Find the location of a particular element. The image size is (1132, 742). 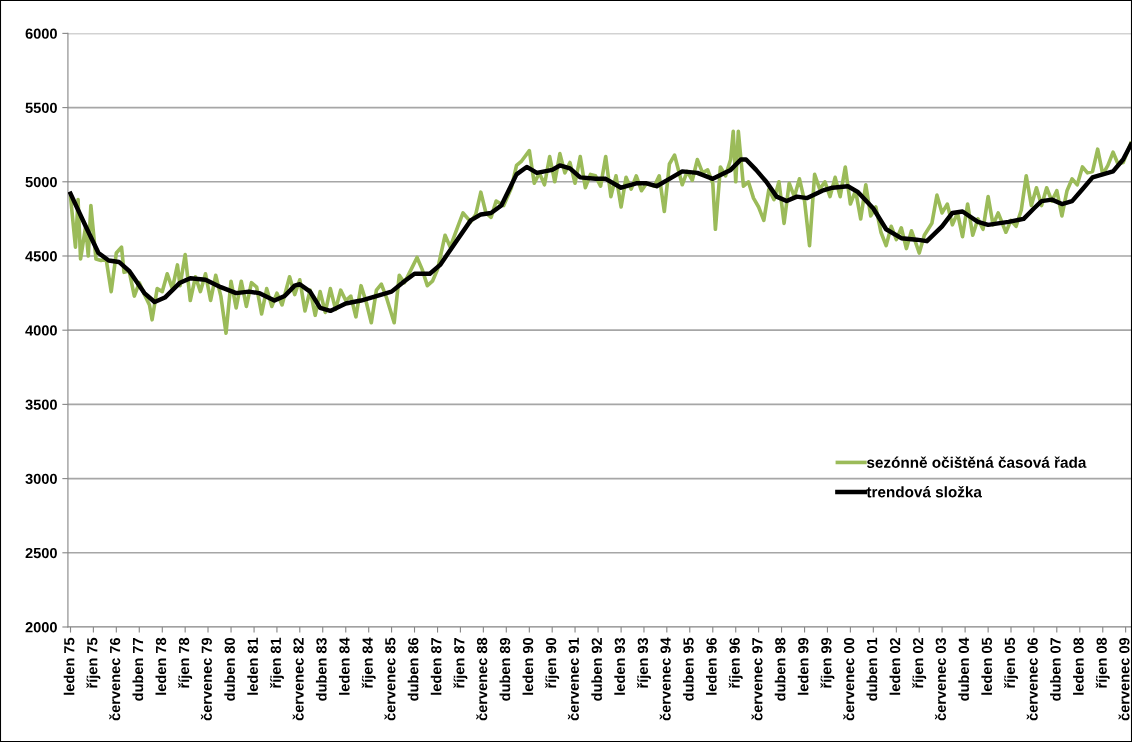

x-tick-label: říjen 96 is located at coordinates (735, 663).